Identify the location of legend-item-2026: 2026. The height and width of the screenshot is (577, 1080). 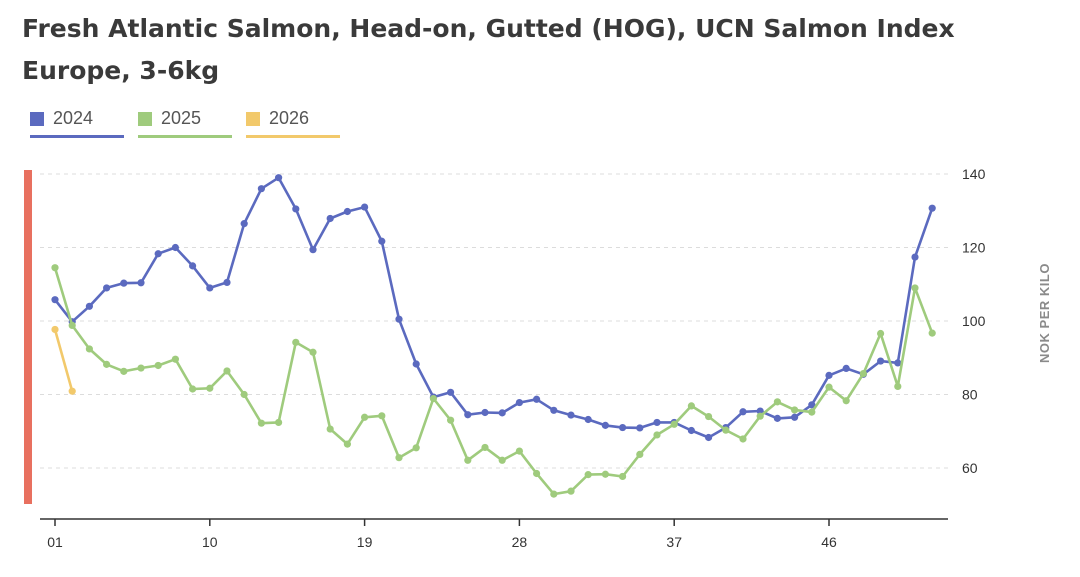
(293, 123).